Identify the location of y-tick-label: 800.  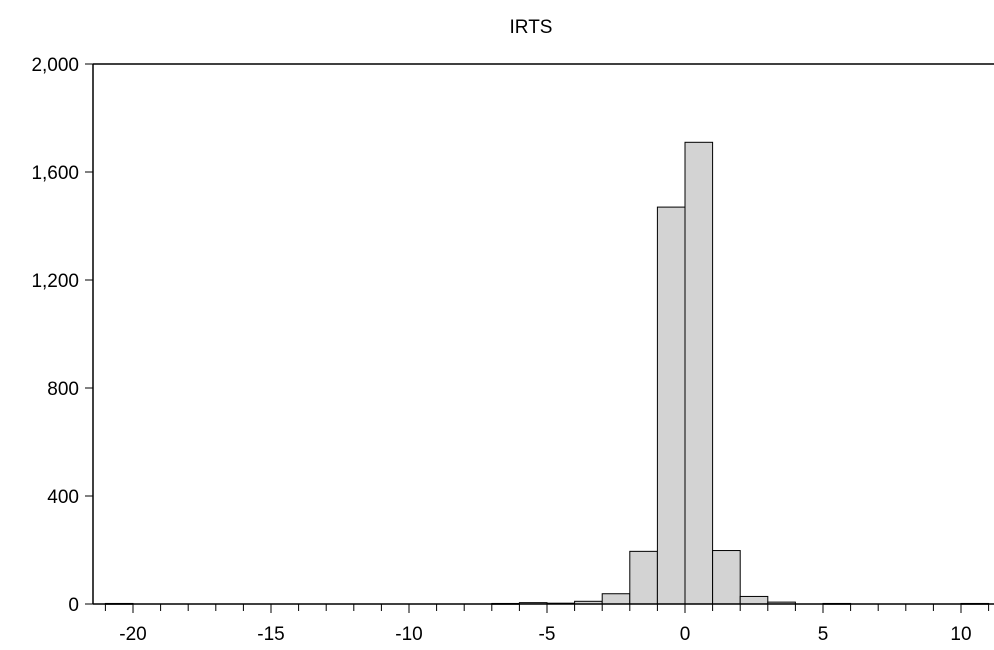
(63, 389).